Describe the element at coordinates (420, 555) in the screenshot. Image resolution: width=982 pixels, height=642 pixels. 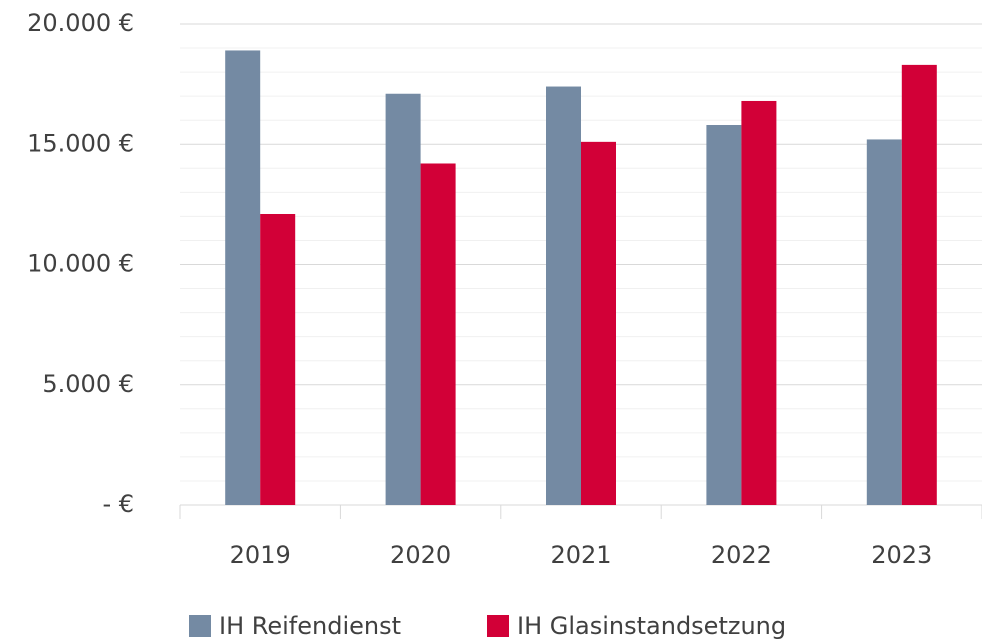
I see `x-tick-label: 2020` at that location.